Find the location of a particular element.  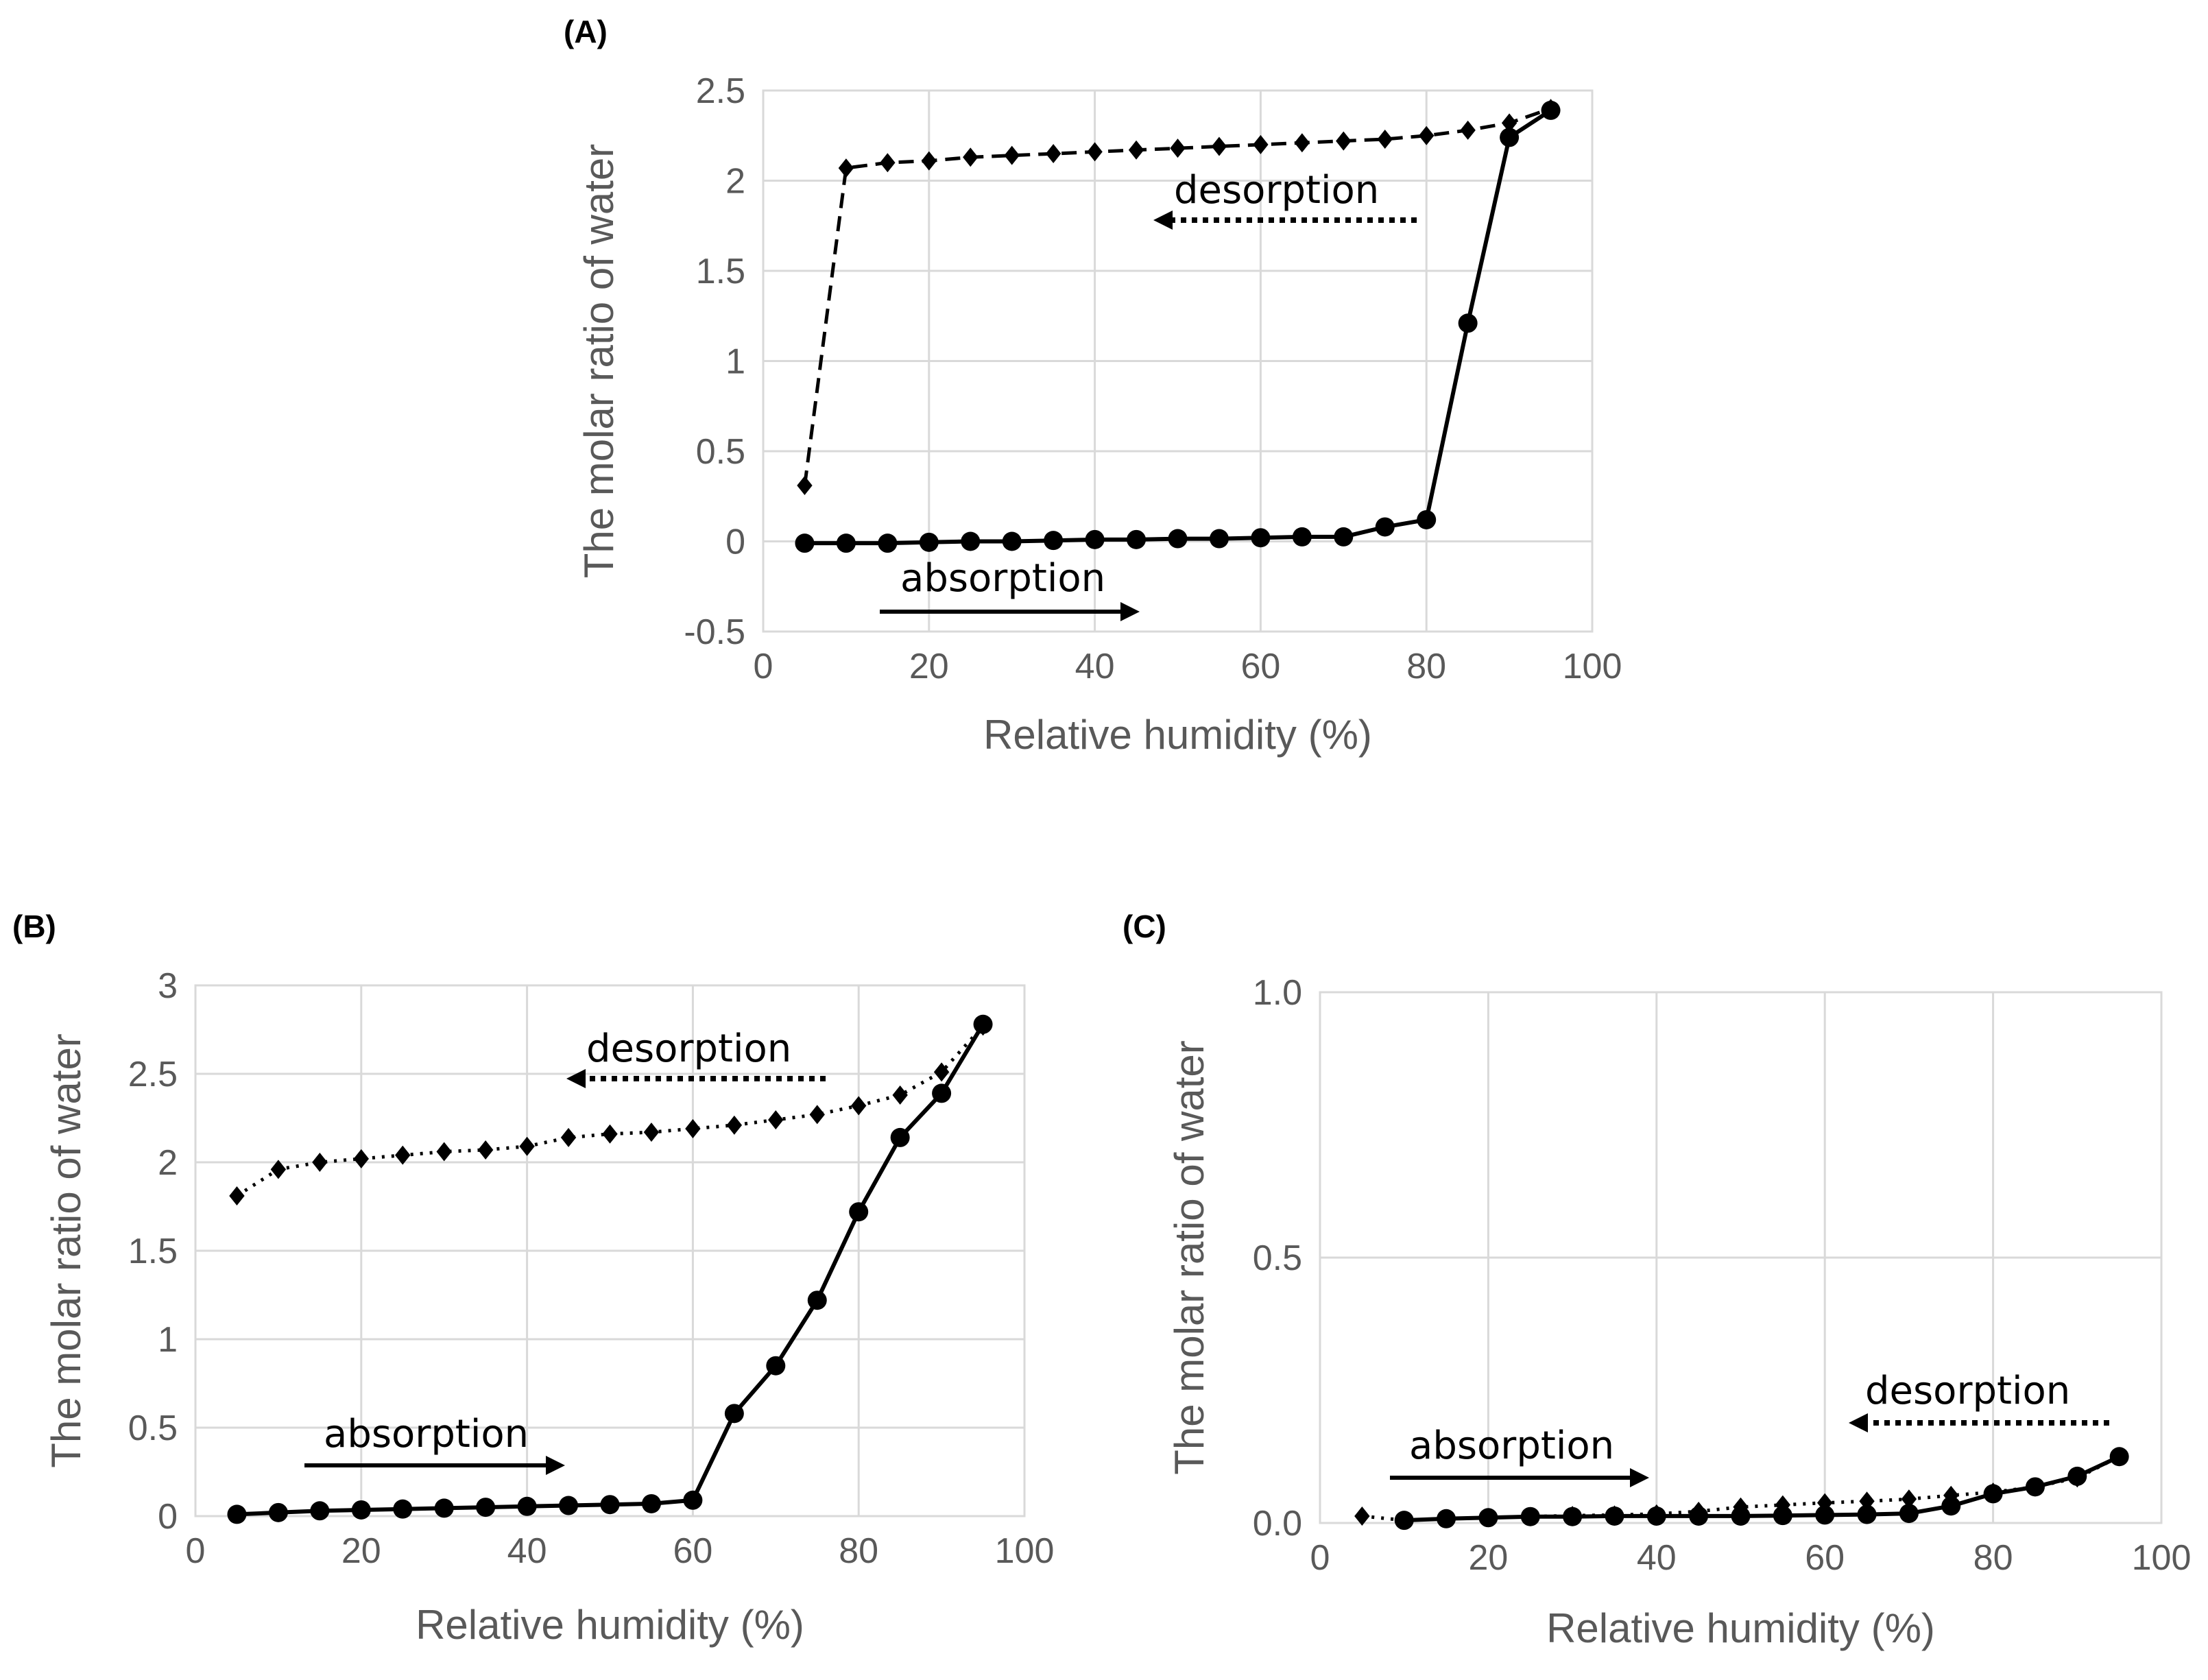

desorption-series-line is located at coordinates (1177, 296).